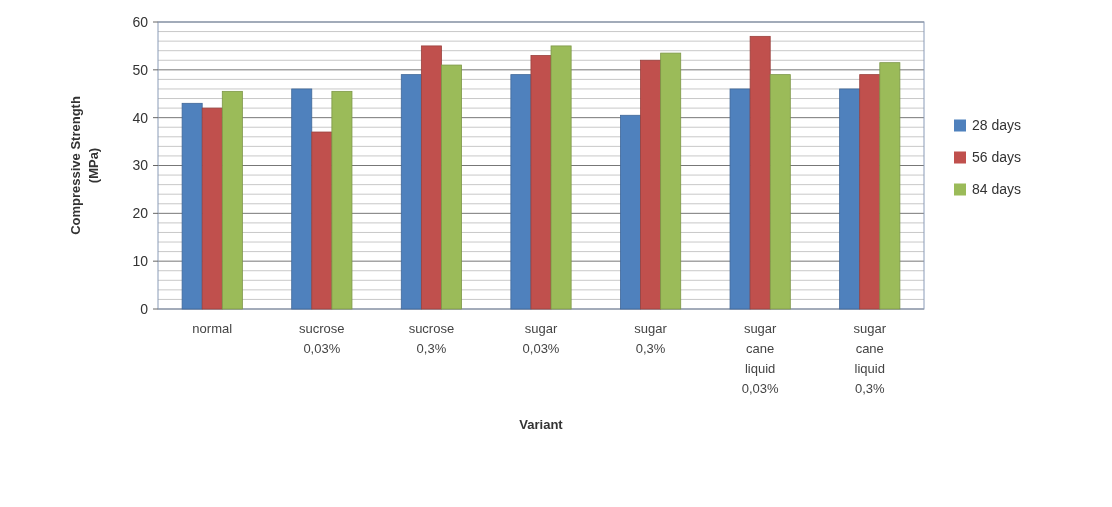 The image size is (1112, 507). Describe the element at coordinates (140, 21) in the screenshot. I see `y-tick-label: 60` at that location.